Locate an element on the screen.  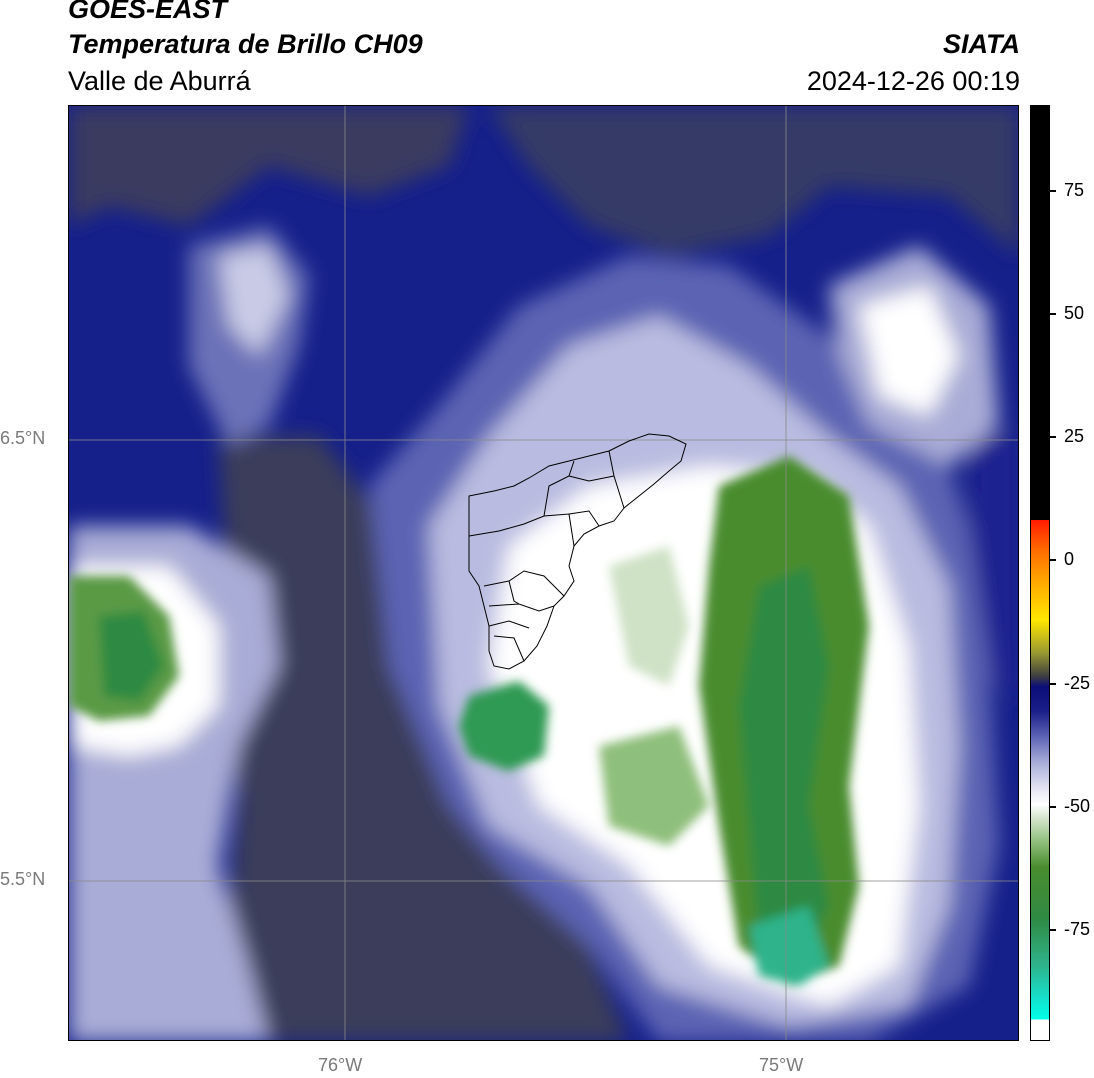
region-label: Valle de Aburrá is located at coordinates (159, 81).